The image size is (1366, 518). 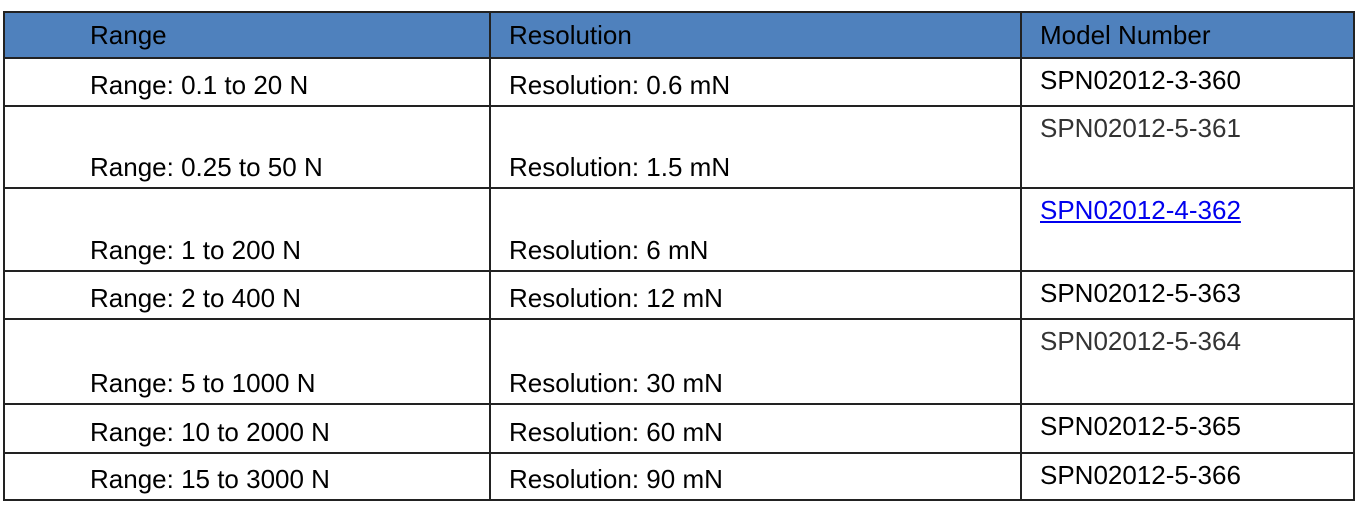 I want to click on model-cell: SPN02012-5-361, so click(x=1187, y=147).